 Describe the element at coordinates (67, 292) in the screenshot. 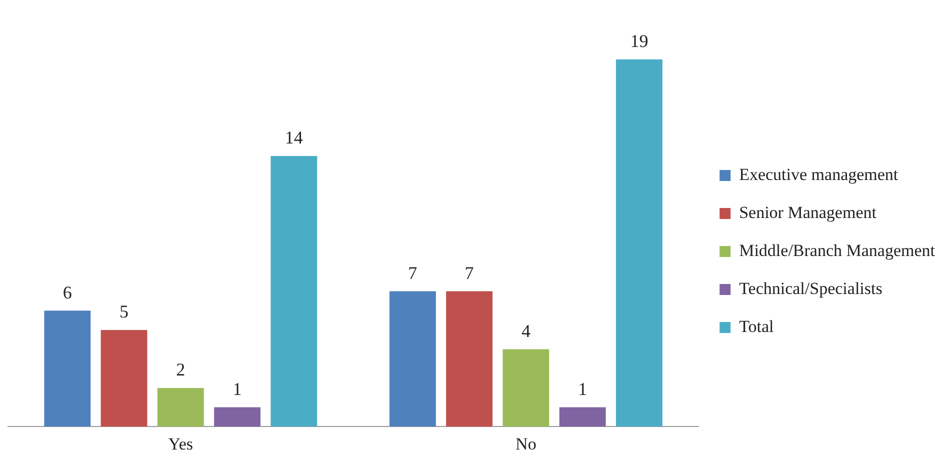

I see `data-label: 6` at that location.